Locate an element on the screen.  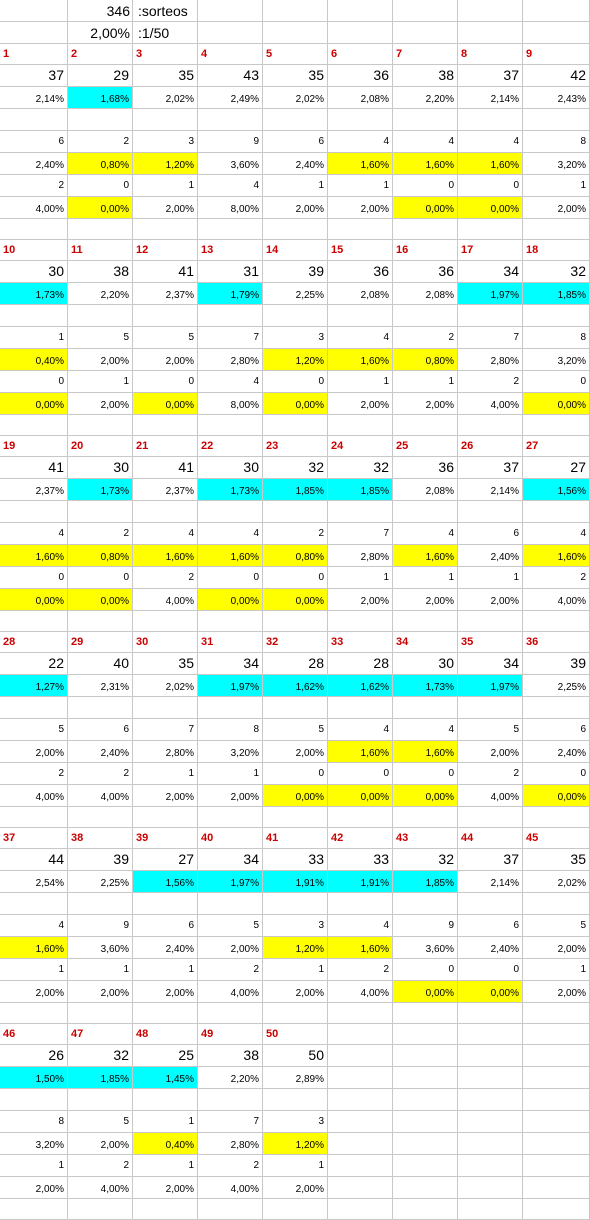
recent-pct: 3,20% is located at coordinates (556, 360).